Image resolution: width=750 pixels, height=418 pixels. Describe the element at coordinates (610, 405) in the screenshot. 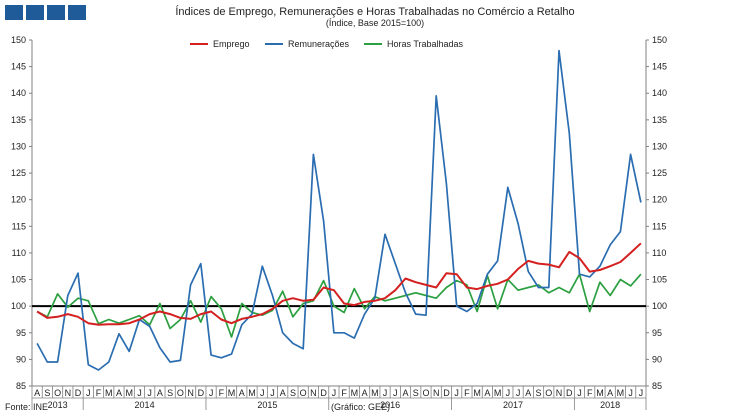

I see `x-year-label: 2018` at that location.